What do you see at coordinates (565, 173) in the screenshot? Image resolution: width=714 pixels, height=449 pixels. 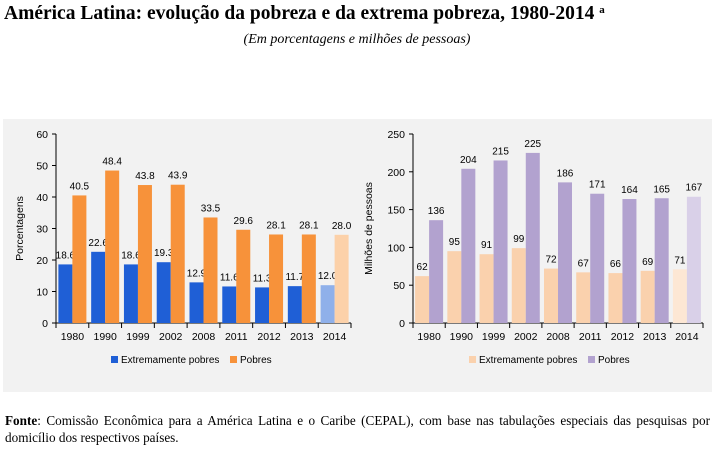 I see `data-label-pobres: 186` at bounding box center [565, 173].